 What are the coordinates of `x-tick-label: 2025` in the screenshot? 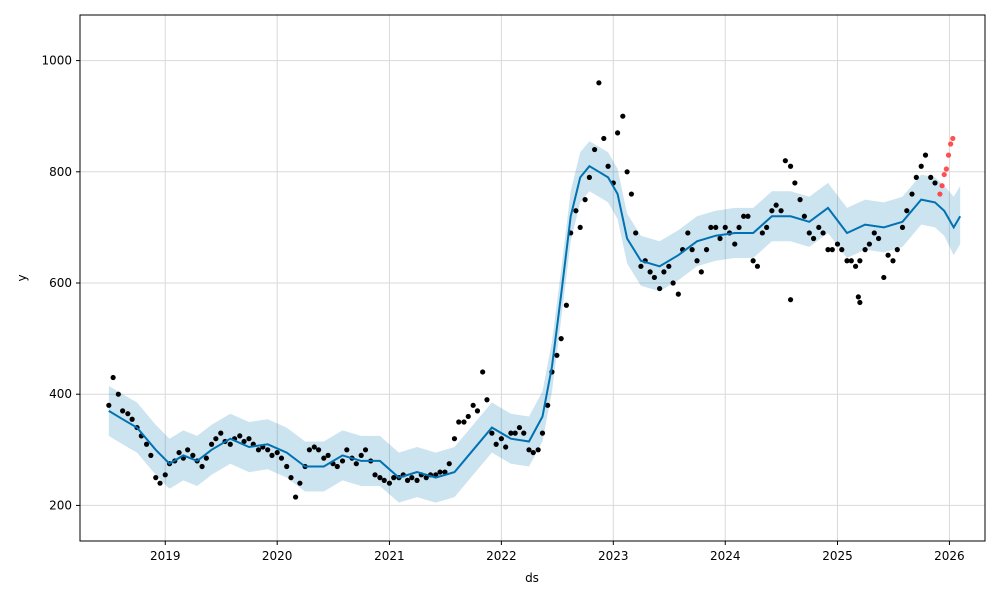 It's located at (837, 556).